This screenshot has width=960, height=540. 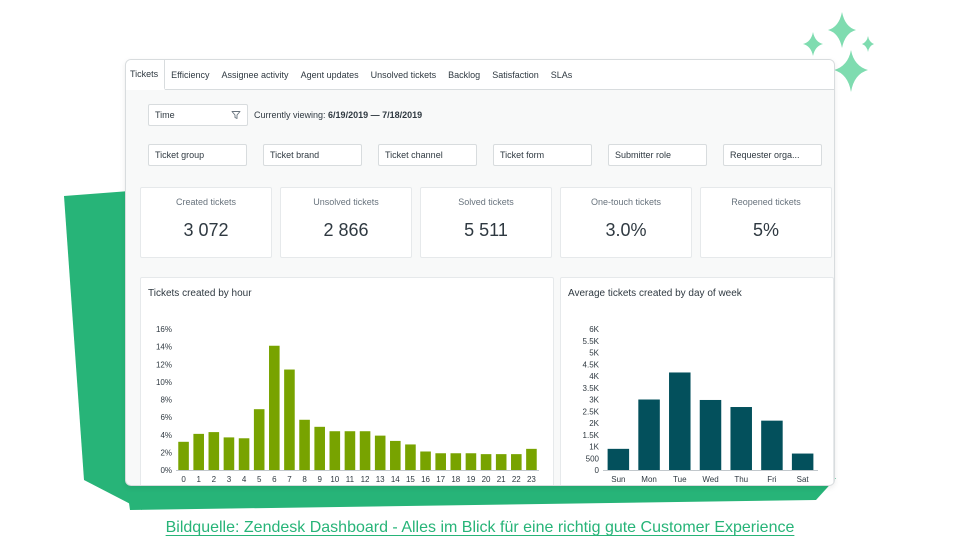 I want to click on field-ticket-brand: Ticket brand, so click(x=312, y=155).